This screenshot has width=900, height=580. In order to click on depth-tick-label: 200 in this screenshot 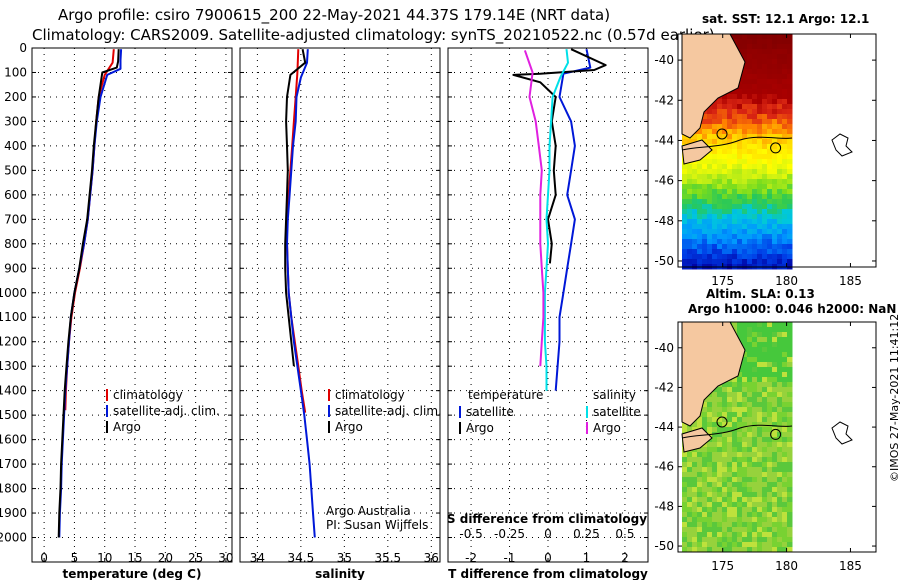, I will do `click(15, 97)`.